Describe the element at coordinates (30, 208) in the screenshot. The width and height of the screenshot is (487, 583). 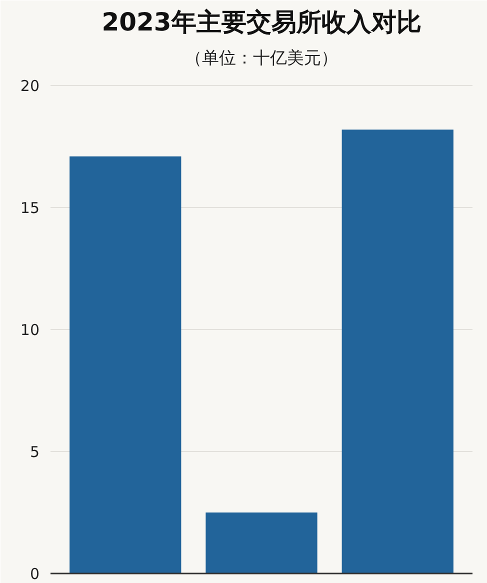
I see `y-tick-label: 15` at that location.